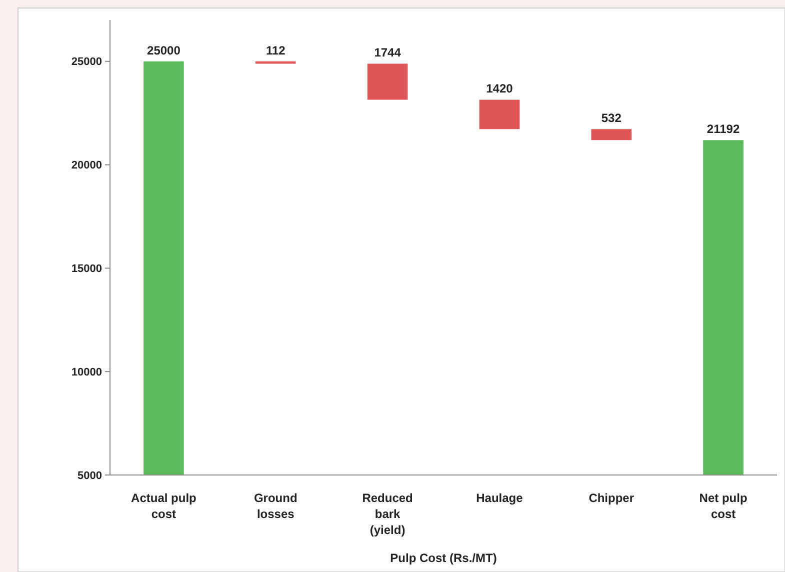 This screenshot has height=572, width=785. What do you see at coordinates (163, 506) in the screenshot?
I see `x-tick-label: Actual pulp cost` at bounding box center [163, 506].